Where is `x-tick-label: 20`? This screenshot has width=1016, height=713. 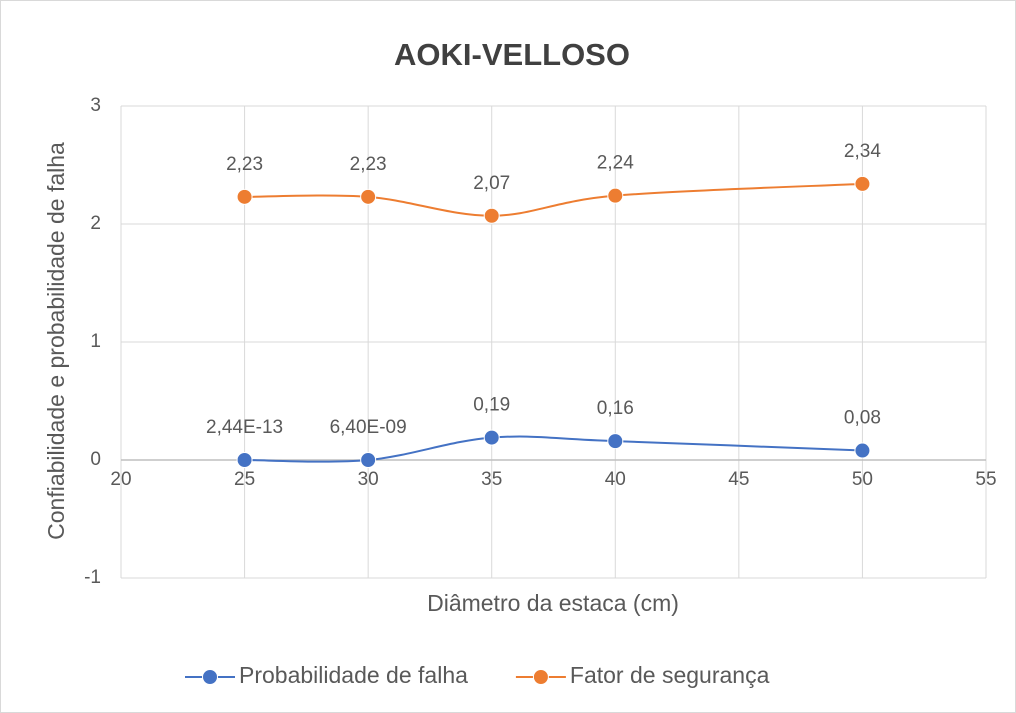
x-tick-label: 20 is located at coordinates (120, 479).